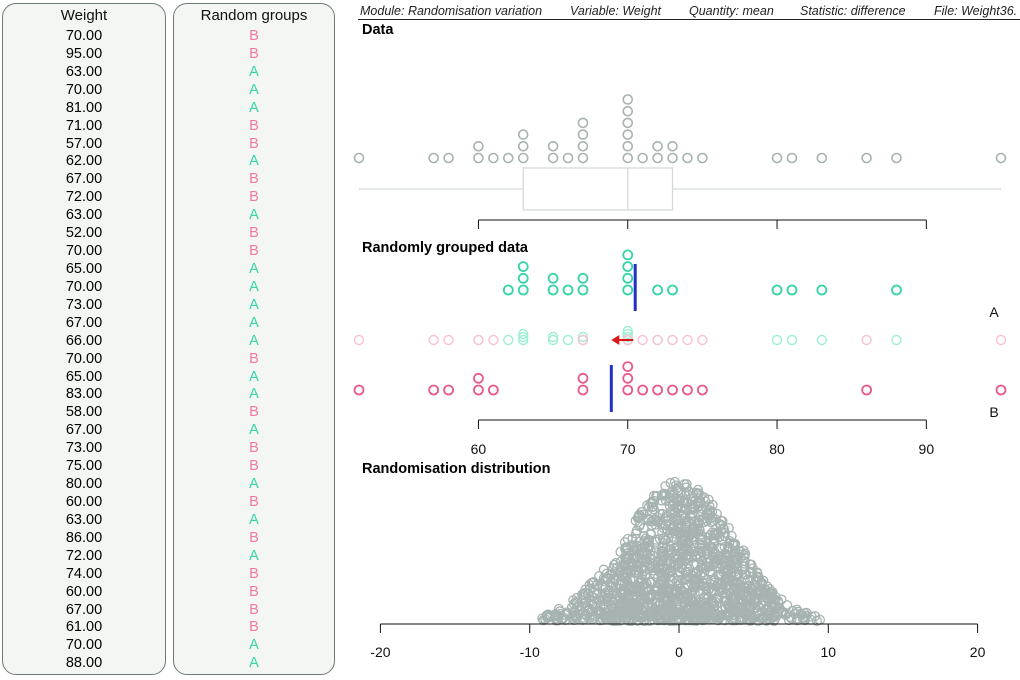  I want to click on grouped-axis-tick-label: 60, so click(479, 449).